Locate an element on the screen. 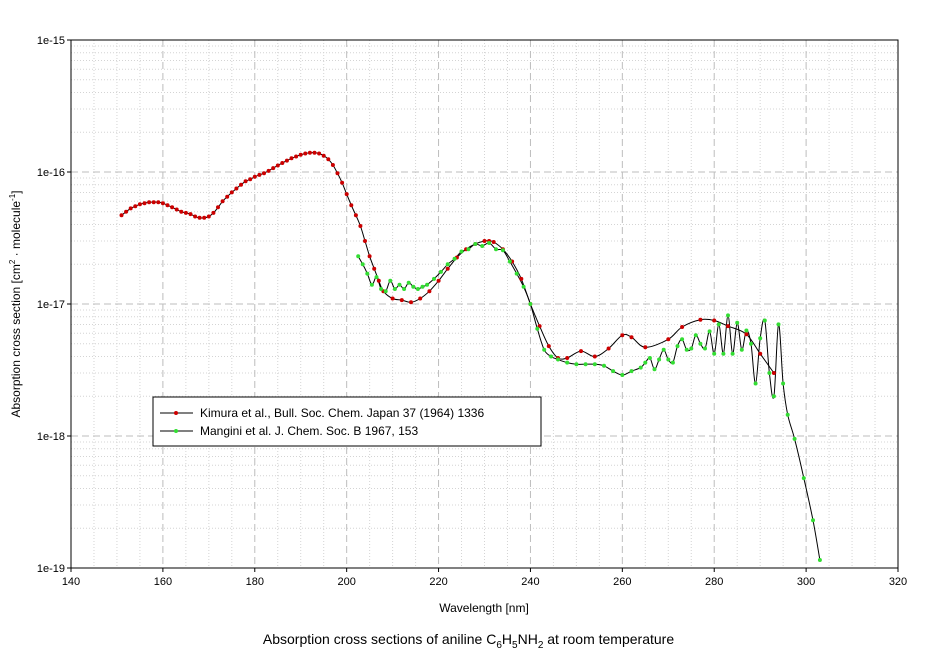 Image resolution: width=937 pixels, height=659 pixels. x-tick-label: 280 is located at coordinates (714, 582).